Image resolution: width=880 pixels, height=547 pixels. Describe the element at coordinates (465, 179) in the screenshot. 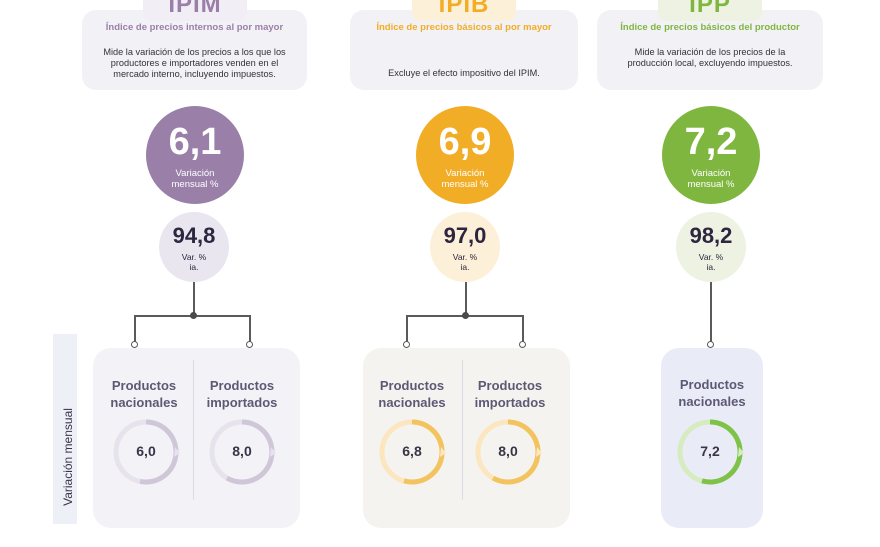

I see `ipib-monthly-label: Variación mensual %` at that location.